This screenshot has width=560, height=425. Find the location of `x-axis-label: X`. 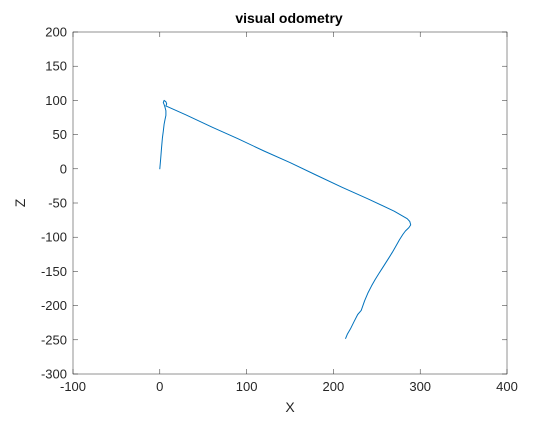

x-axis-label: X is located at coordinates (290, 407).